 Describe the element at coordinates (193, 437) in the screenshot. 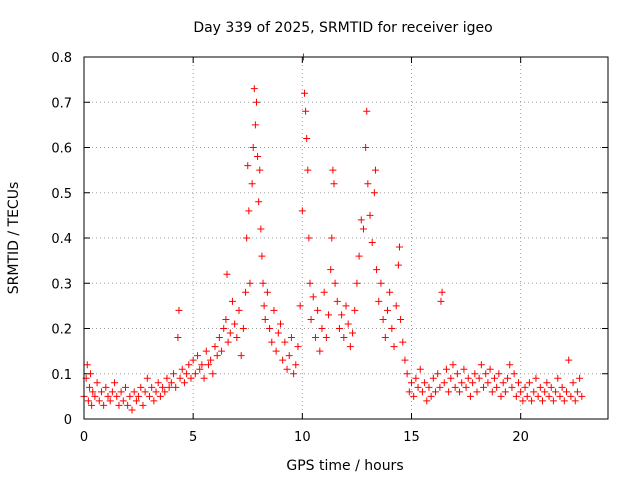

I see `x-tick-label: 5` at that location.